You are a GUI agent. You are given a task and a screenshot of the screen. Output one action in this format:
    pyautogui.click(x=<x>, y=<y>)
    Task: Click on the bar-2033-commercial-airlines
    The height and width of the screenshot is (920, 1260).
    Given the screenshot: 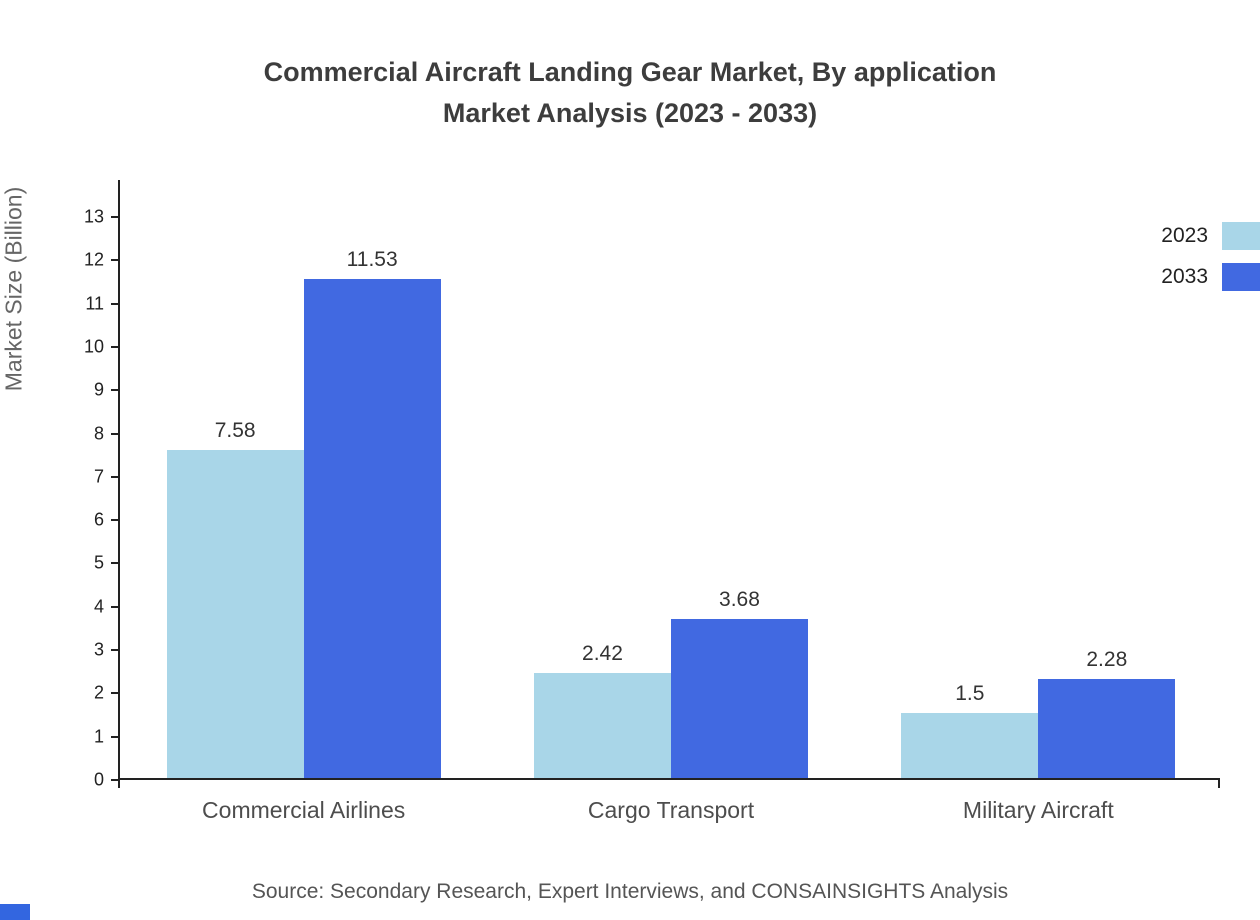 What is the action you would take?
    pyautogui.click(x=372, y=528)
    